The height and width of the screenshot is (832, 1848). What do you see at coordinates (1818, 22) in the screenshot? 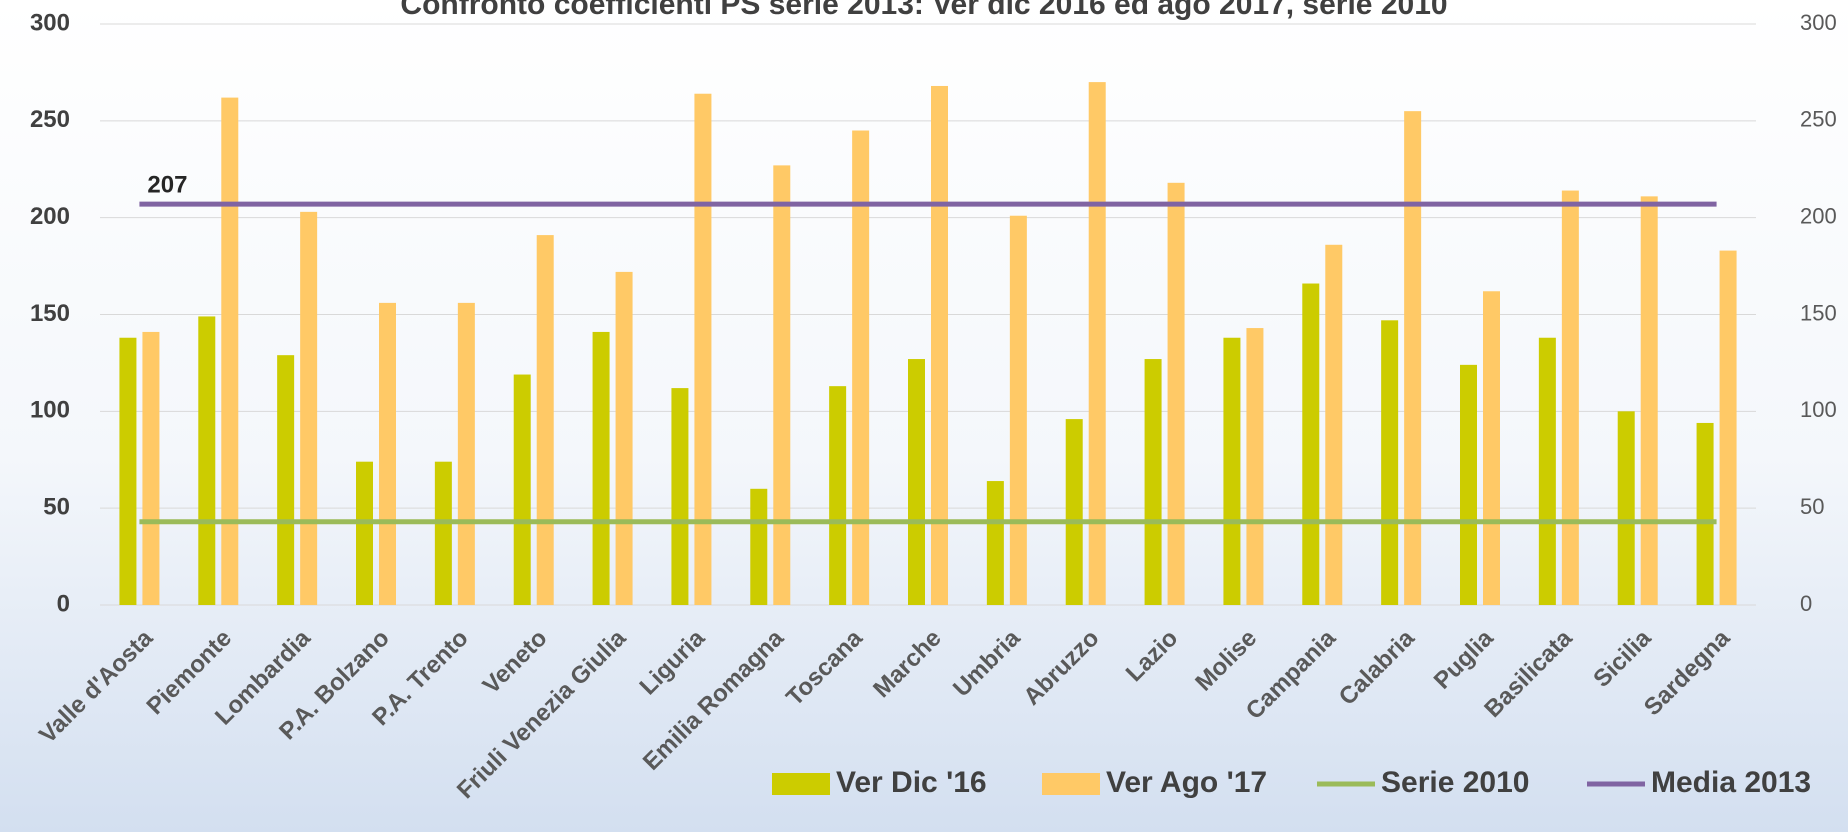
I see `y2-tick-label: 300` at bounding box center [1818, 22].